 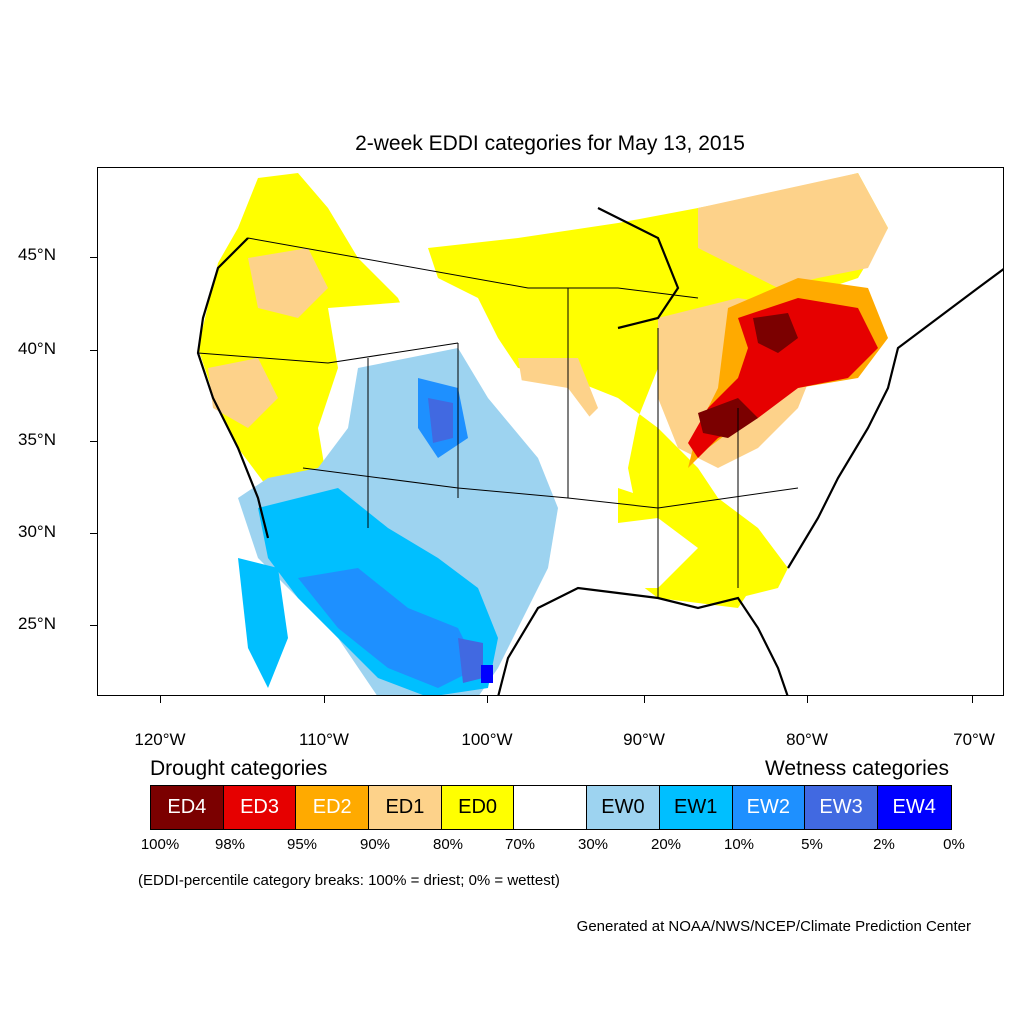 What do you see at coordinates (239, 768) in the screenshot?
I see `drought-heading: Drought categories` at bounding box center [239, 768].